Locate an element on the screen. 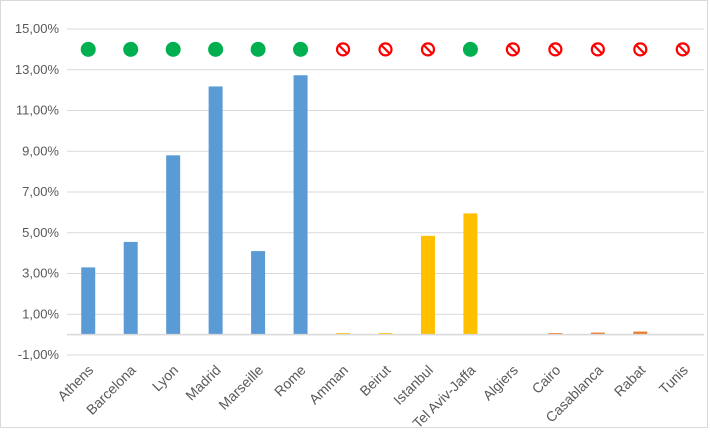  bar-lyon is located at coordinates (173, 245).